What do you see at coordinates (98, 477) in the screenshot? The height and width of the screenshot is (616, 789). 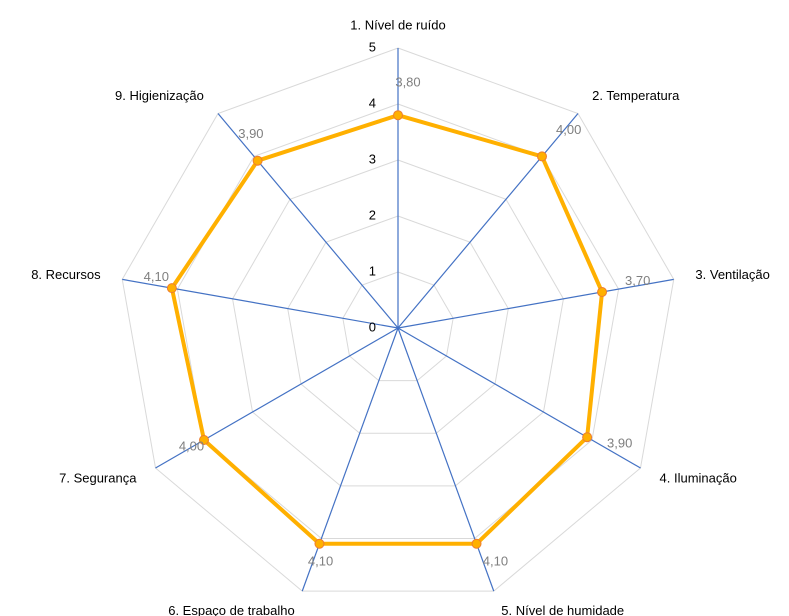 I see `category-label: 7. Segurança` at bounding box center [98, 477].